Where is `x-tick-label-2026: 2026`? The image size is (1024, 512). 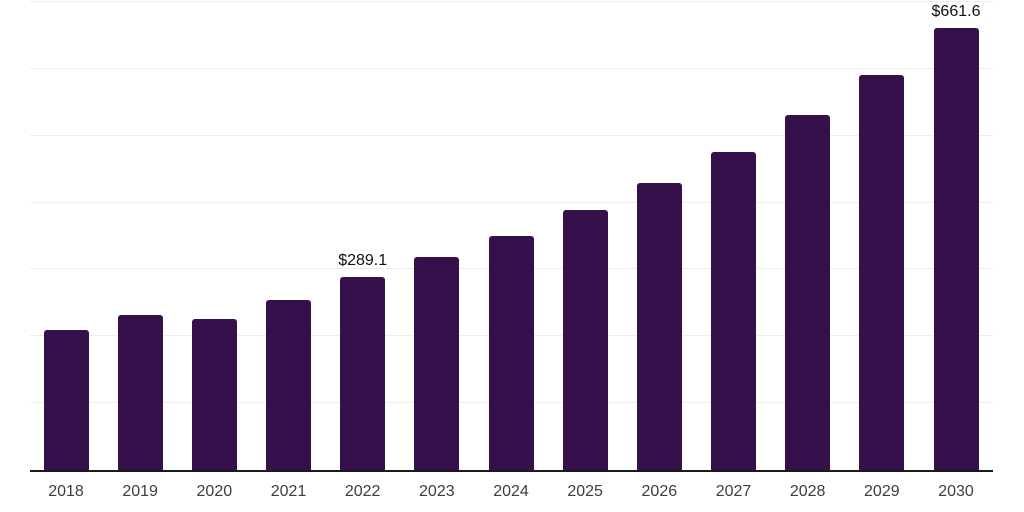
x-tick-label-2026: 2026 is located at coordinates (659, 491).